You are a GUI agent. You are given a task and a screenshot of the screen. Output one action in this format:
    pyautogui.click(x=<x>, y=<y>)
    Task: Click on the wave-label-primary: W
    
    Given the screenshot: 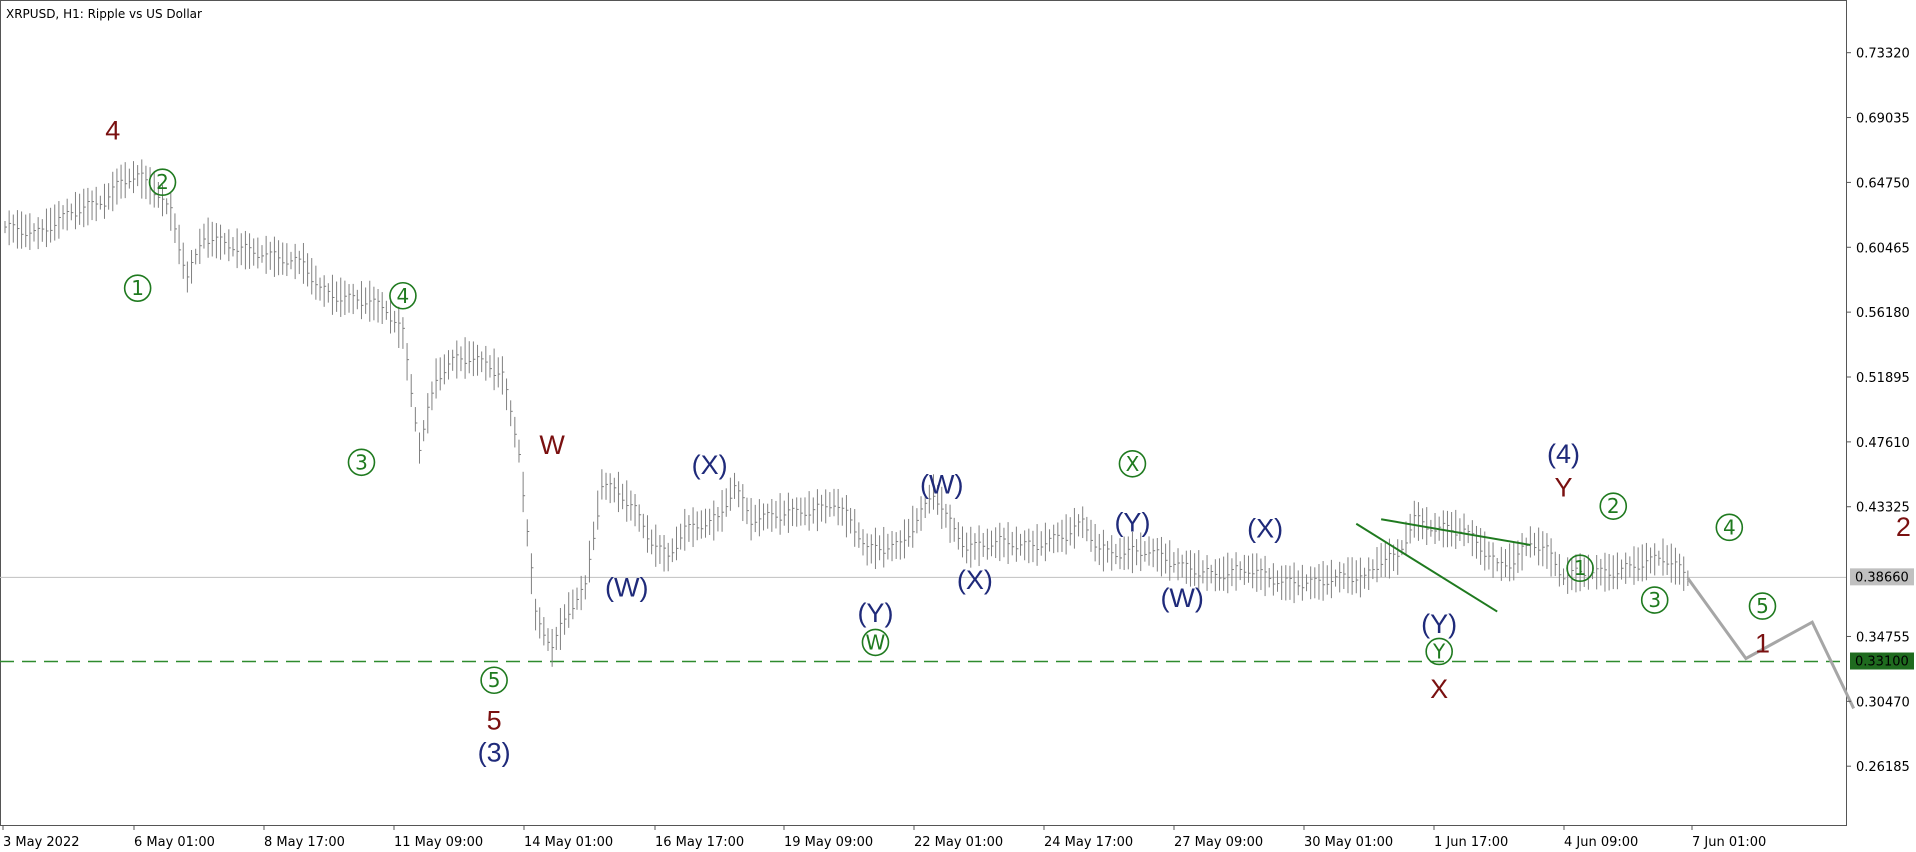 What is the action you would take?
    pyautogui.click(x=552, y=445)
    